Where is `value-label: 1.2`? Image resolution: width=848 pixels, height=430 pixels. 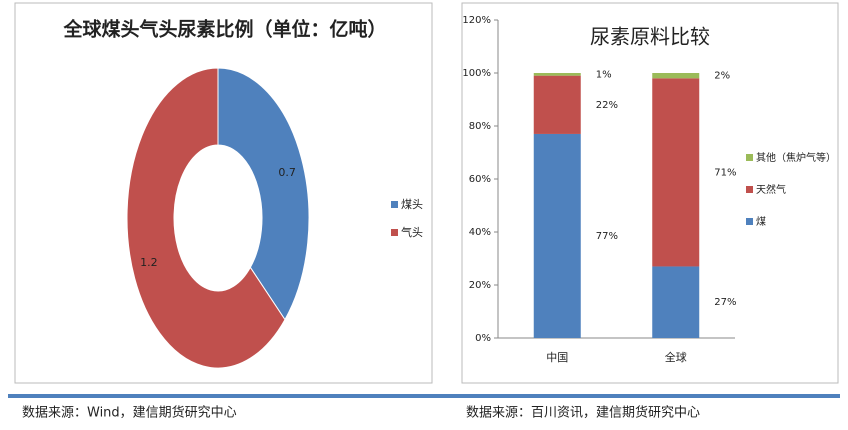 value-label: 1.2 is located at coordinates (149, 262).